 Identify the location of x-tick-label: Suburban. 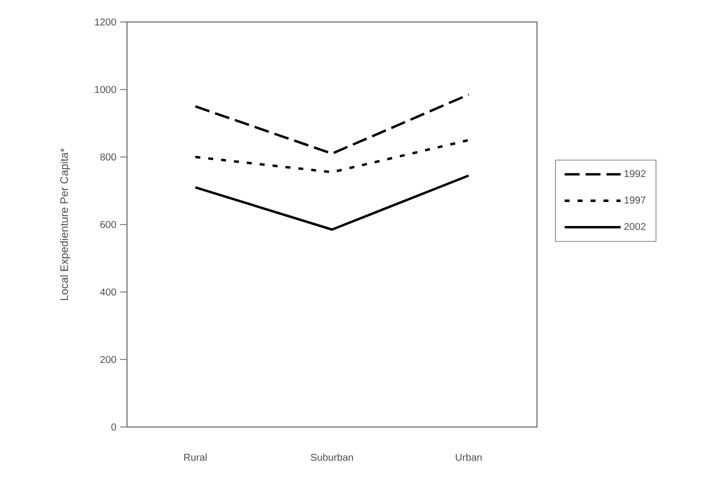
(331, 457).